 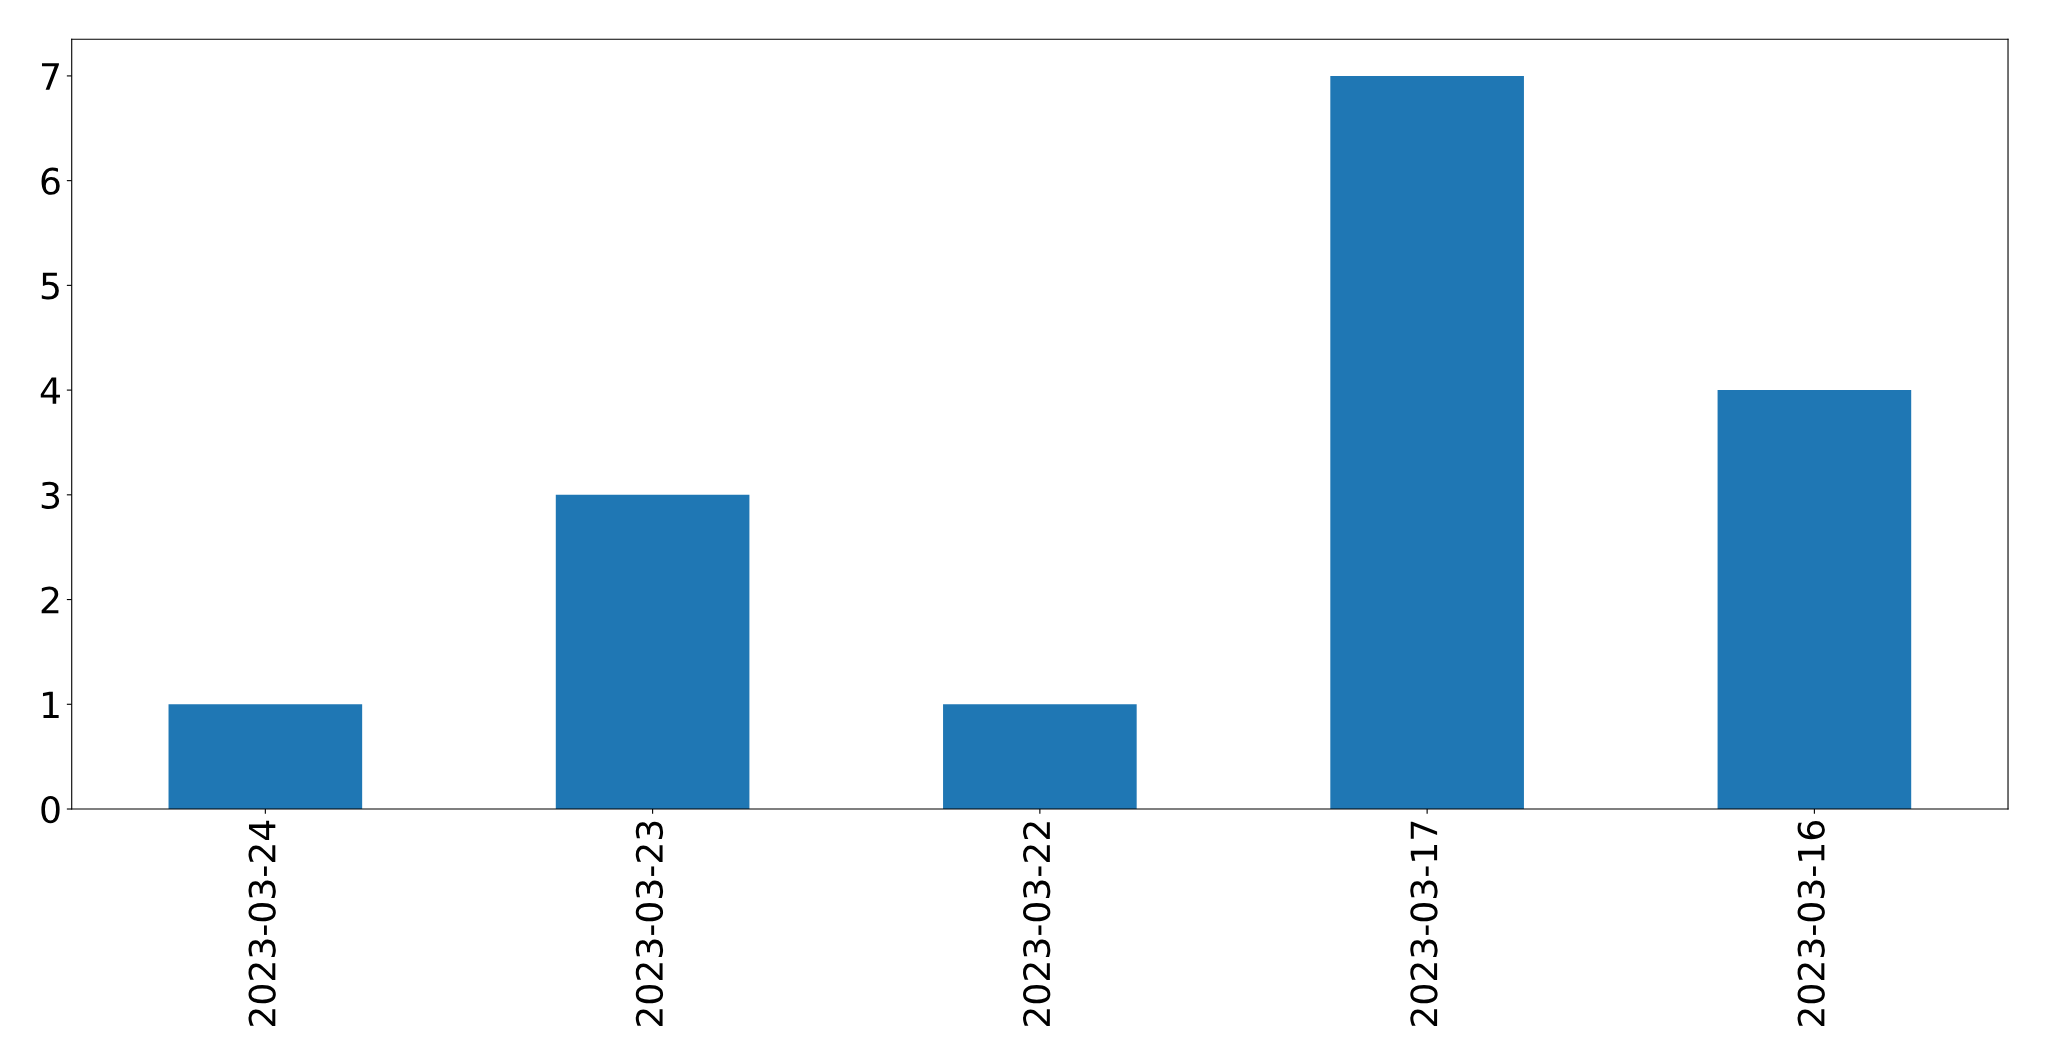 I want to click on x-tick-label: 2023-03-17, so click(x=1424, y=923).